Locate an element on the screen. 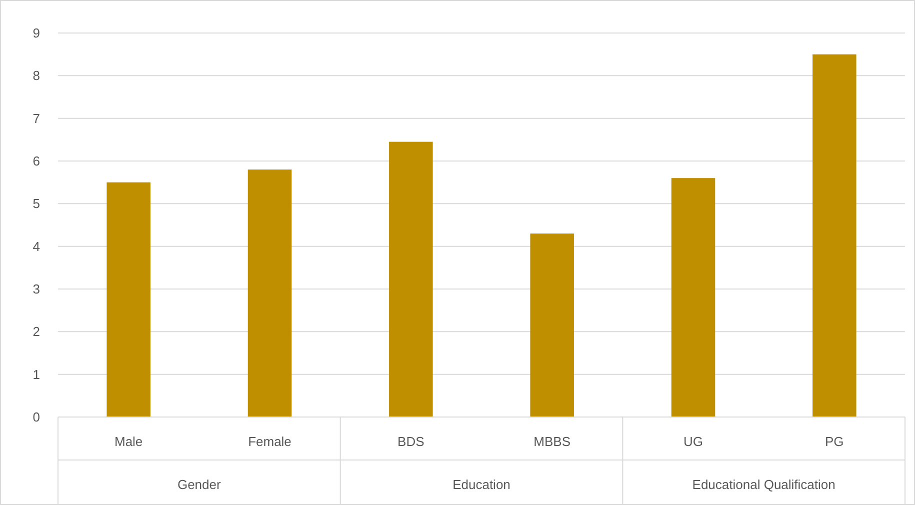 The image size is (915, 505). y-tick-label: 4 is located at coordinates (36, 246).